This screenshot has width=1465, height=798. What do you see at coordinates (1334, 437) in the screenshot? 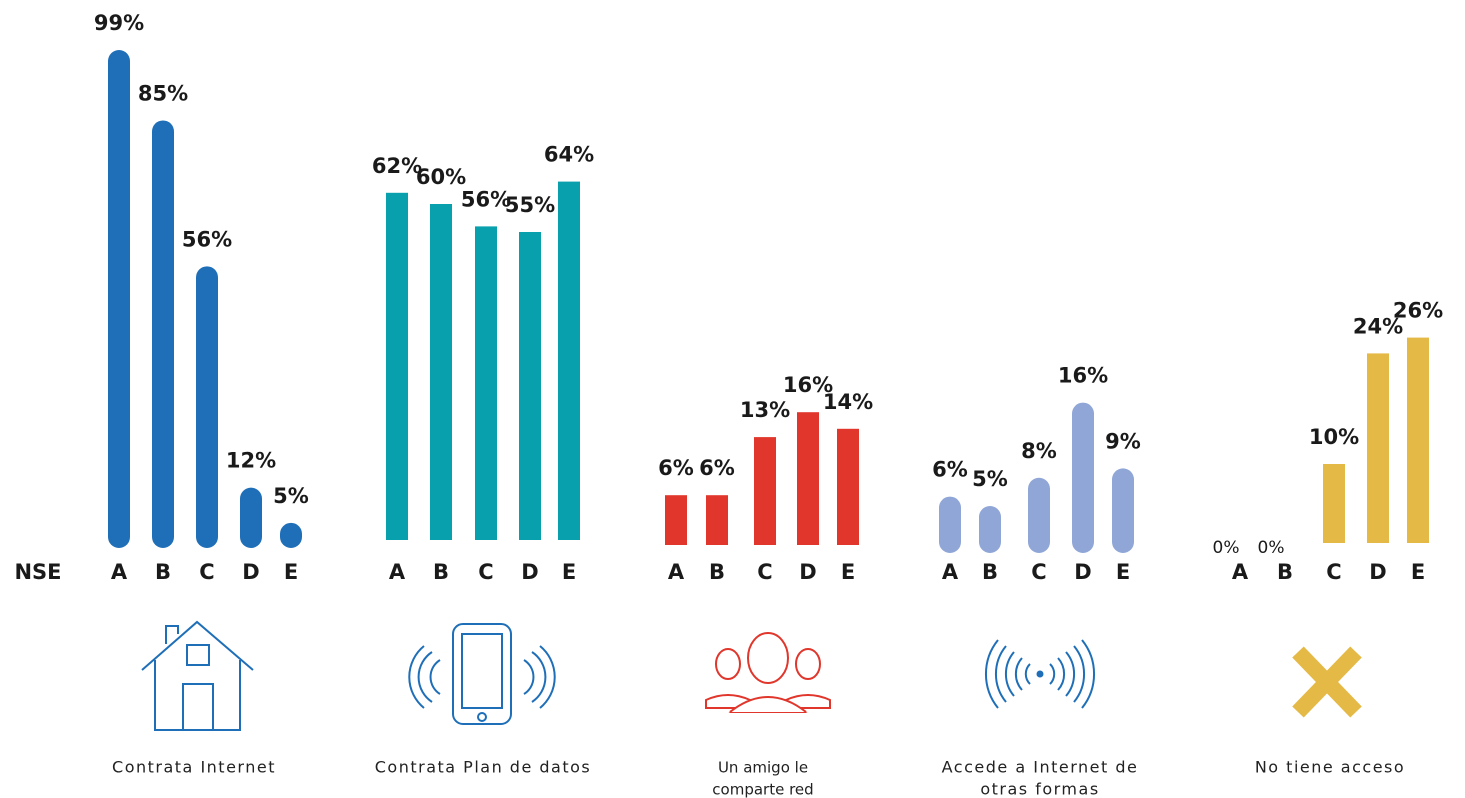
I see `value-label: 10%` at bounding box center [1334, 437].